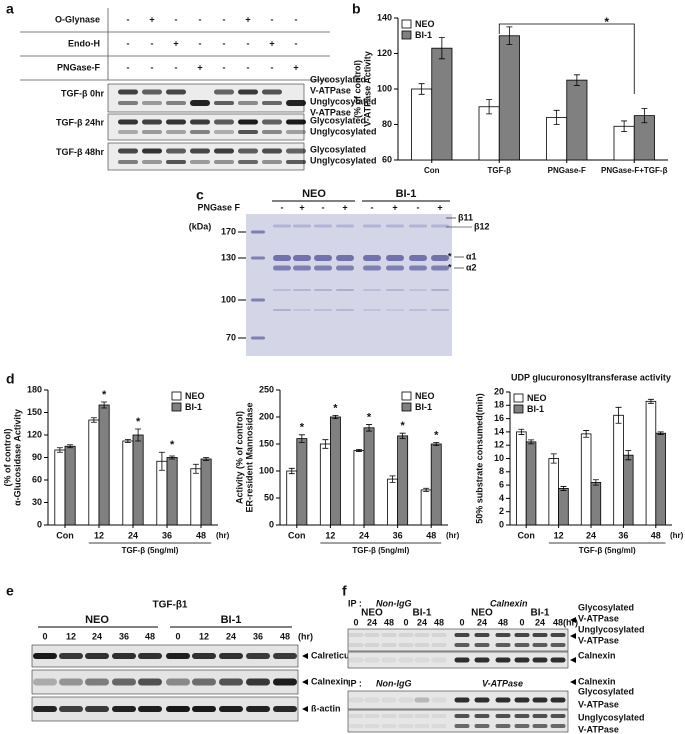  Describe the element at coordinates (65, 535) in the screenshot. I see `x-tick-label: Con` at that location.